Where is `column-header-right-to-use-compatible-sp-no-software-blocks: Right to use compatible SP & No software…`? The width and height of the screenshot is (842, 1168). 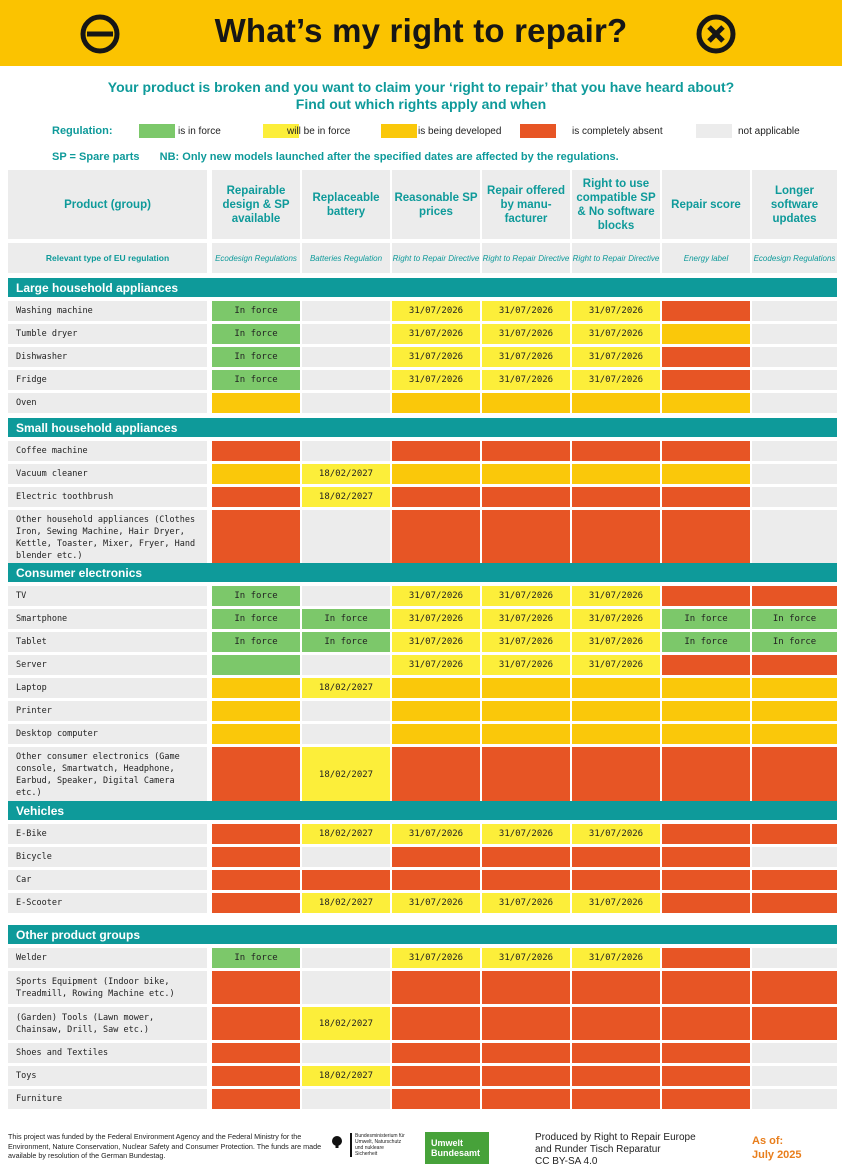 column-header-right-to-use-compatible-sp-no-software-blocks: Right to use compatible SP & No software… is located at coordinates (616, 204).